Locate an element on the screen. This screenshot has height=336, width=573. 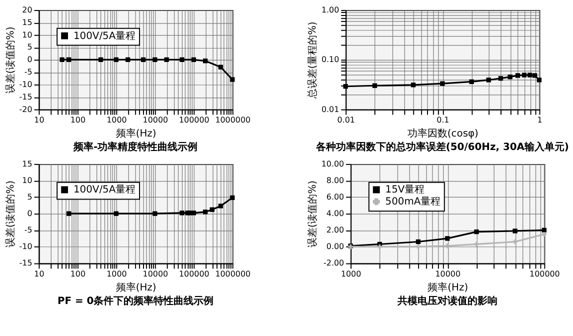
legend-label: 500mA量程 is located at coordinates (413, 202).